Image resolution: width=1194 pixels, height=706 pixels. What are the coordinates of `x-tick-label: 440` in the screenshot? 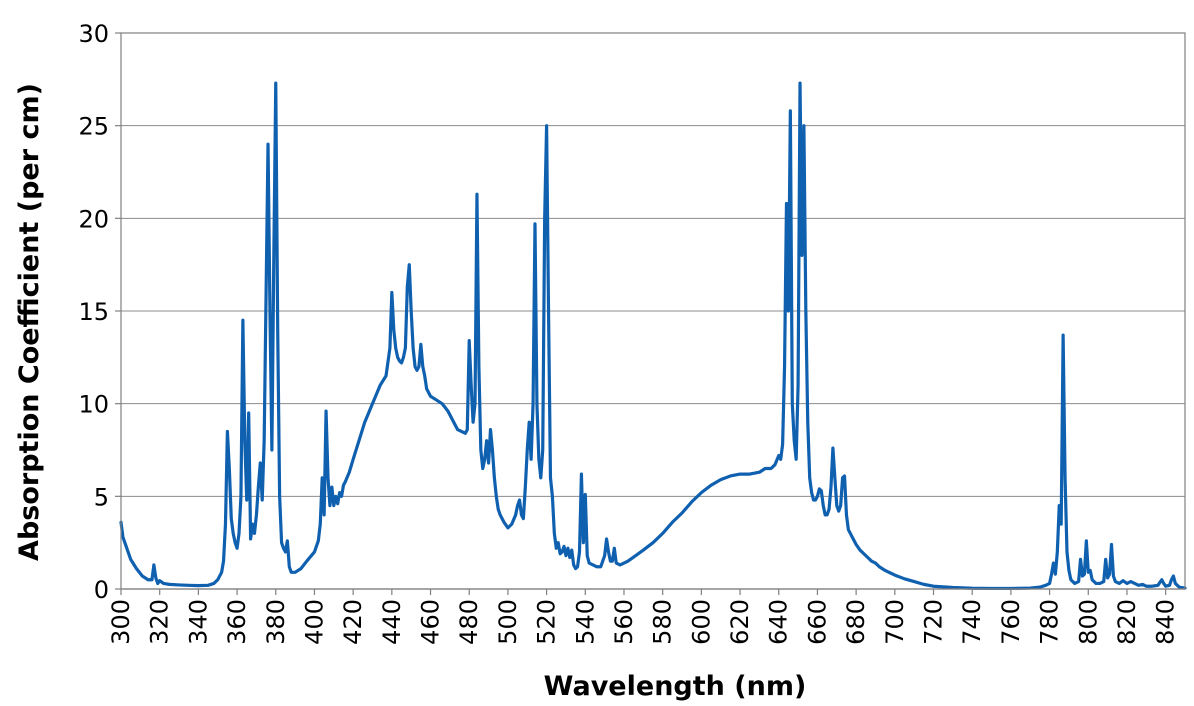 It's located at (392, 622).